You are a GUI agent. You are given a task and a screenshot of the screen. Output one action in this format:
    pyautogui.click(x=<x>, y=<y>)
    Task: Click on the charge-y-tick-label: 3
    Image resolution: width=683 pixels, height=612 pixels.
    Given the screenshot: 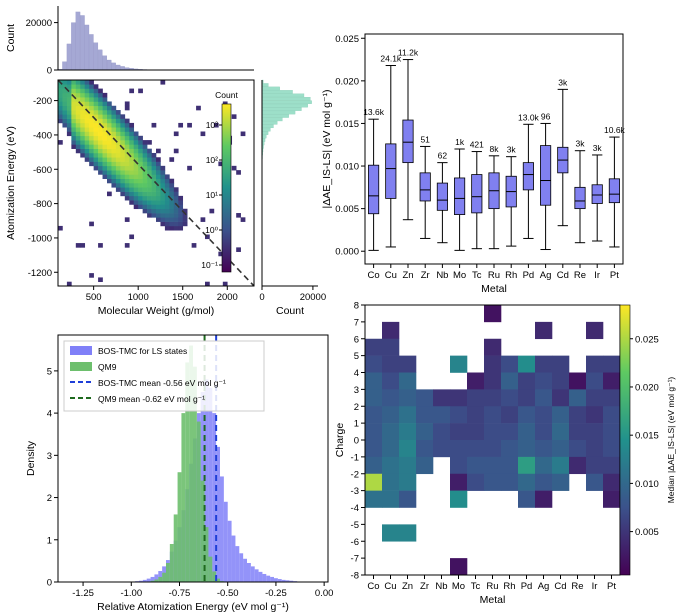 What is the action you would take?
    pyautogui.click(x=356, y=390)
    